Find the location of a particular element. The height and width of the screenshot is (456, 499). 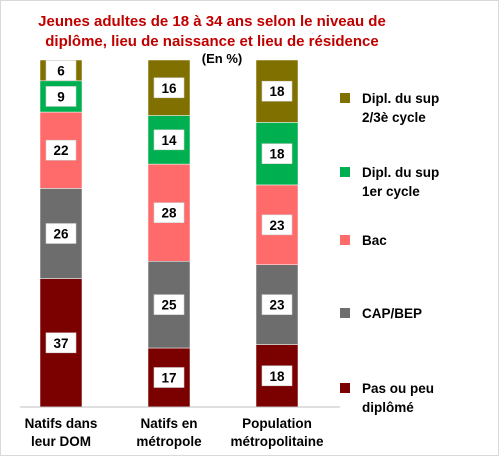

category-label: leur DOM is located at coordinates (61, 441).